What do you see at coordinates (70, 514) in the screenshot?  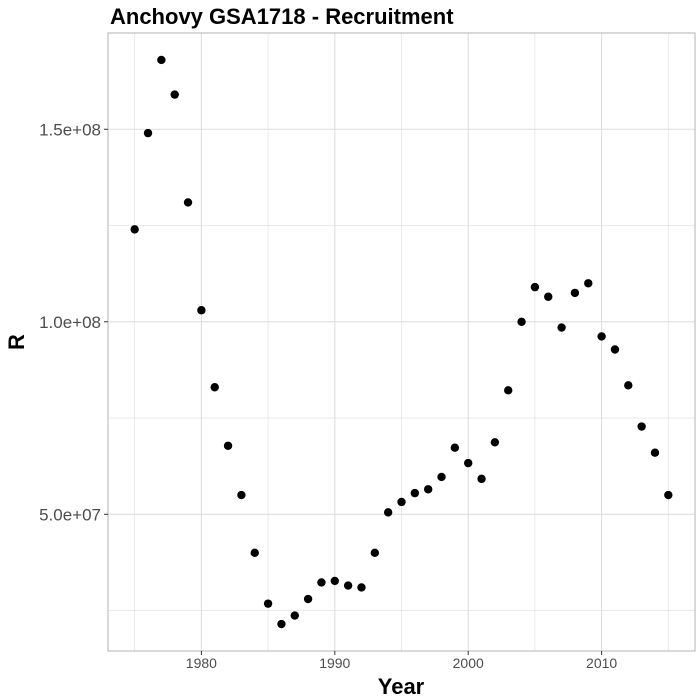 I see `y-tick-label: 5.0e+07` at bounding box center [70, 514].